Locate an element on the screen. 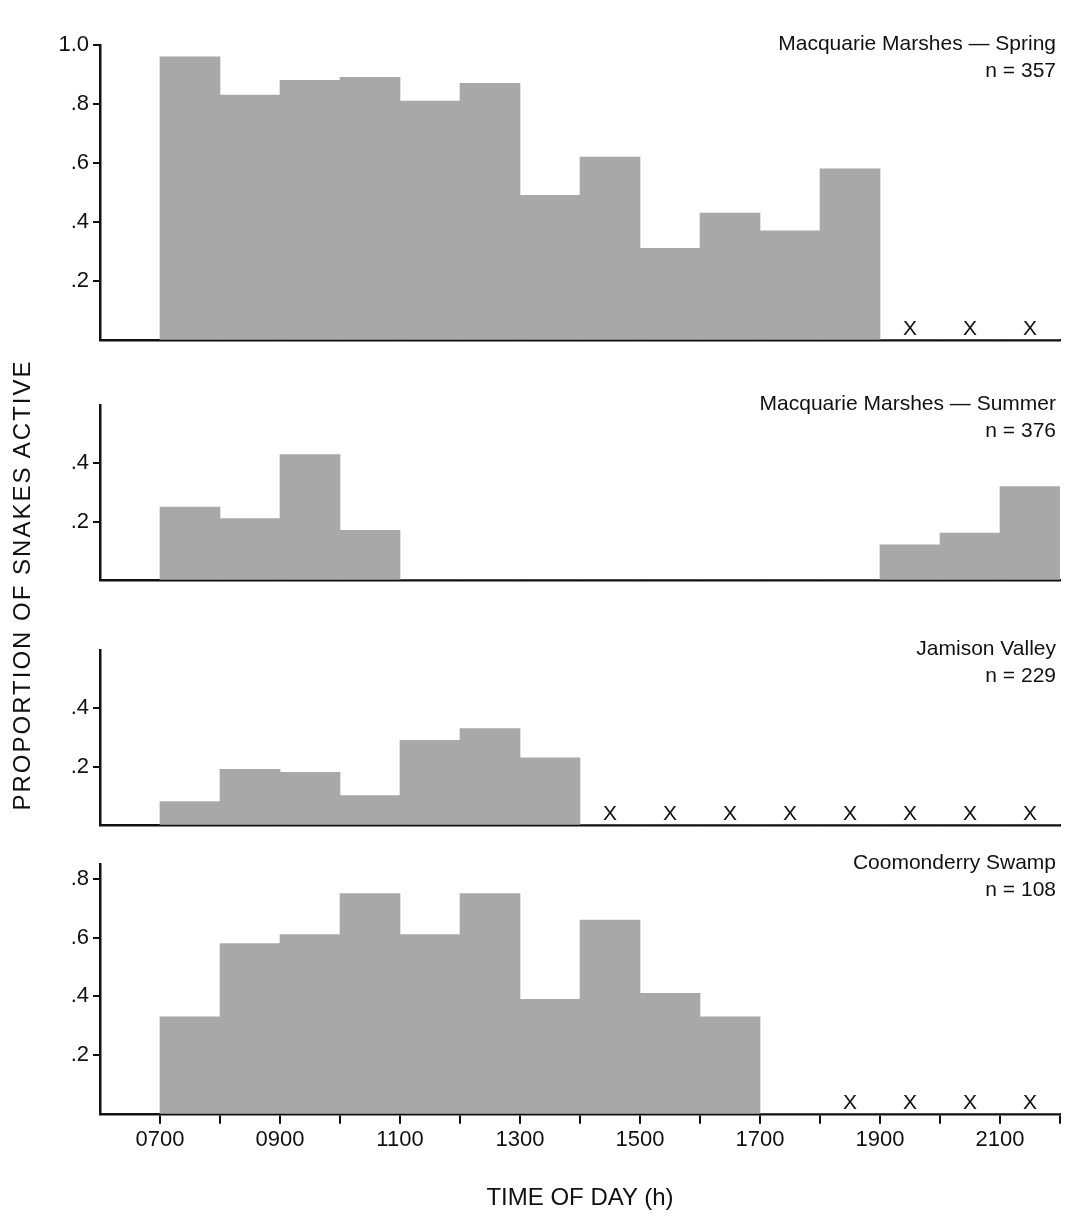  x-tick-label: 0900 is located at coordinates (280, 1139).